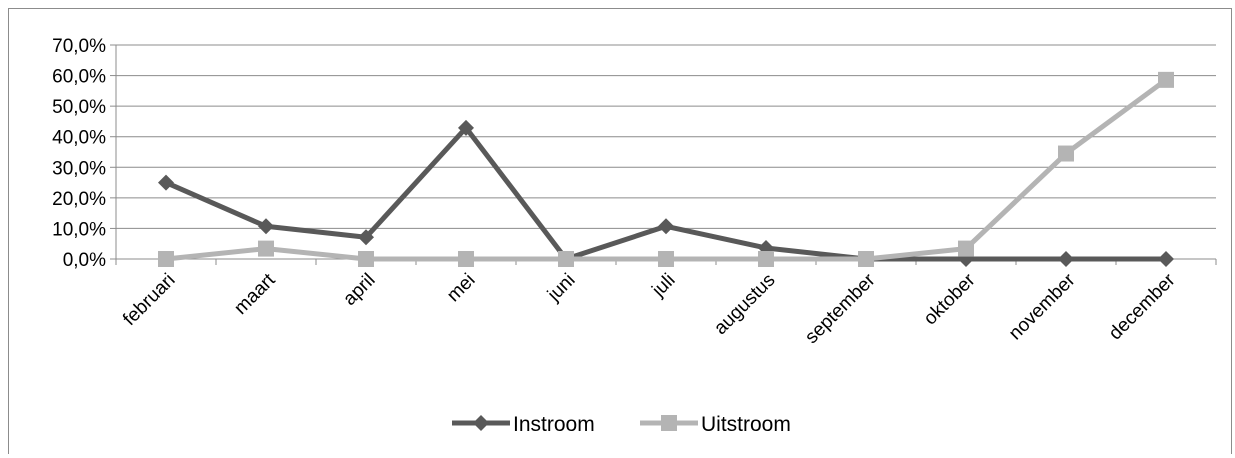 This screenshot has height=458, width=1235. I want to click on y-tick-label: 50,0%, so click(79, 107).